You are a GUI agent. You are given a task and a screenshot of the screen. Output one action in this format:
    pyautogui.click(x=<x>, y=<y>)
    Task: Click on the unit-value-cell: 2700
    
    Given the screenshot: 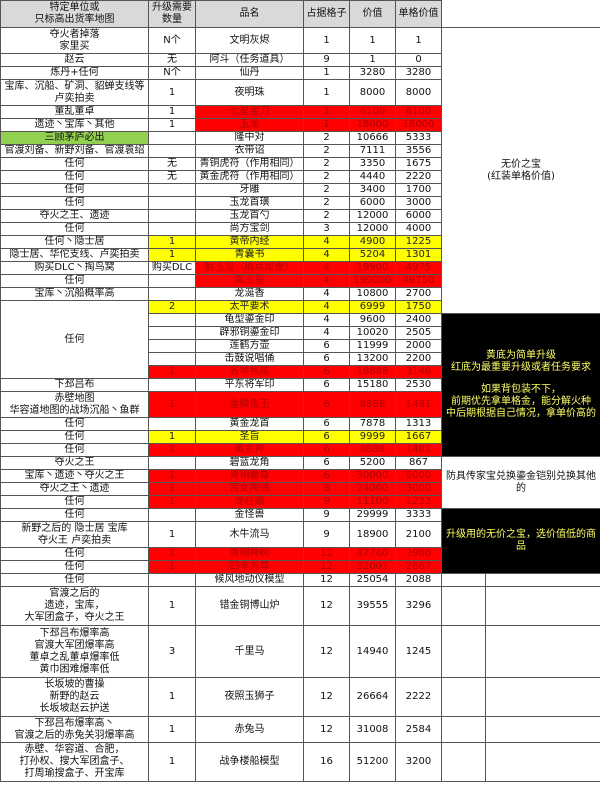 What is the action you would take?
    pyautogui.click(x=418, y=294)
    